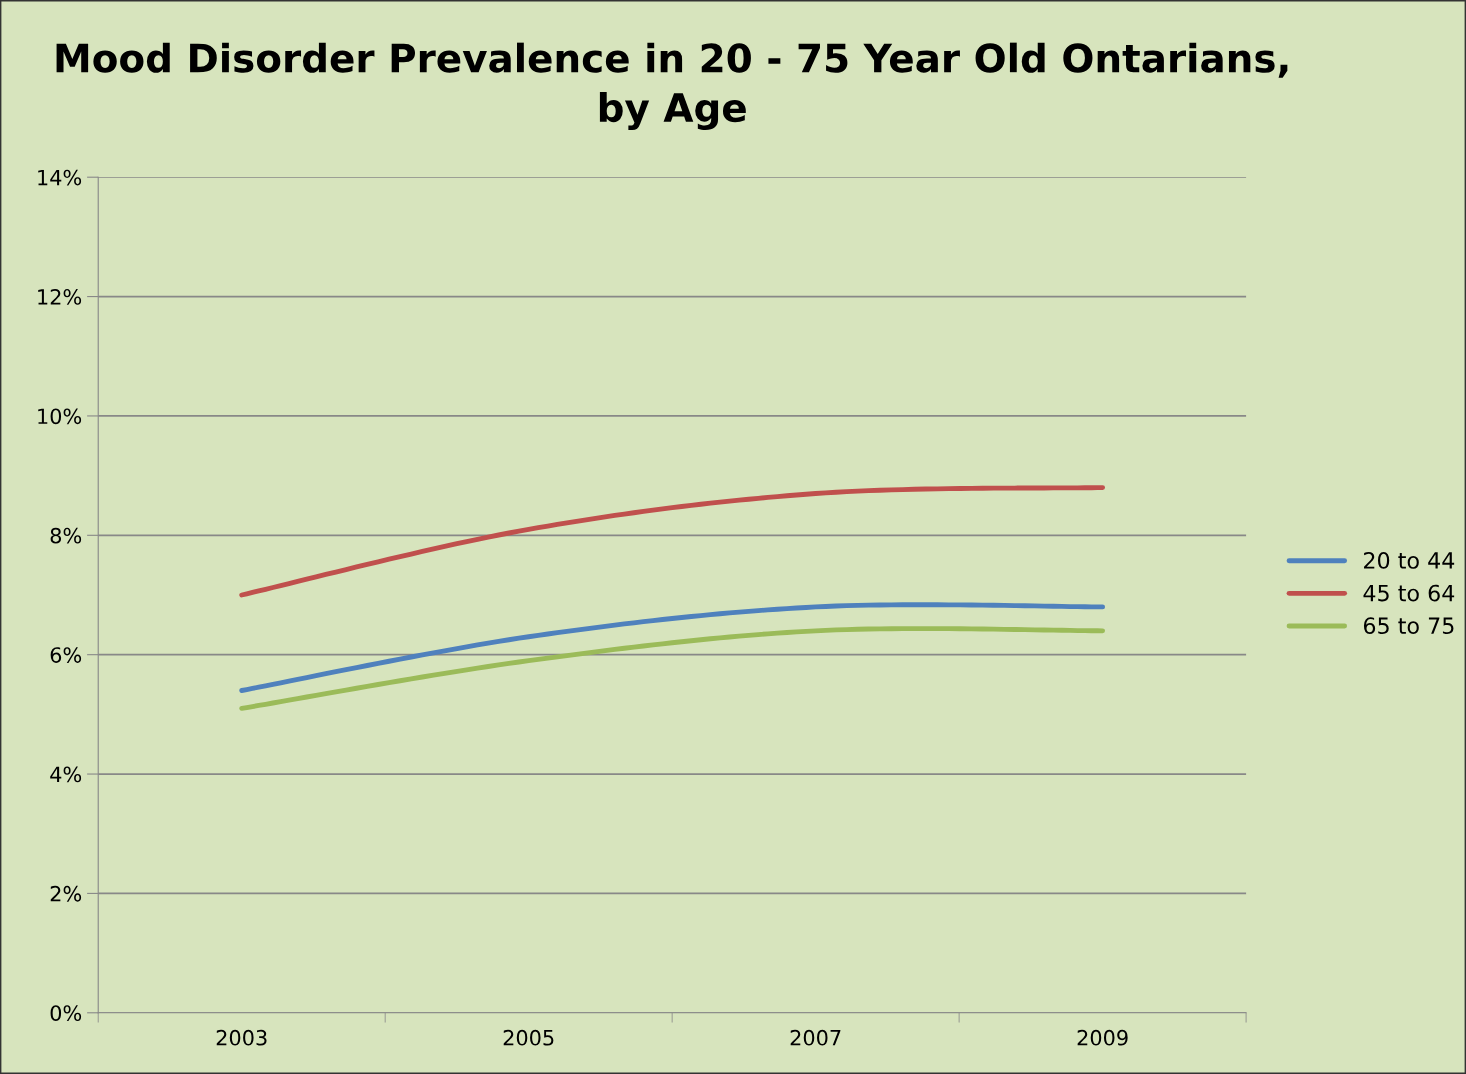 This screenshot has height=1074, width=1466. Describe the element at coordinates (60, 177) in the screenshot. I see `y-tick-label: 14%` at that location.